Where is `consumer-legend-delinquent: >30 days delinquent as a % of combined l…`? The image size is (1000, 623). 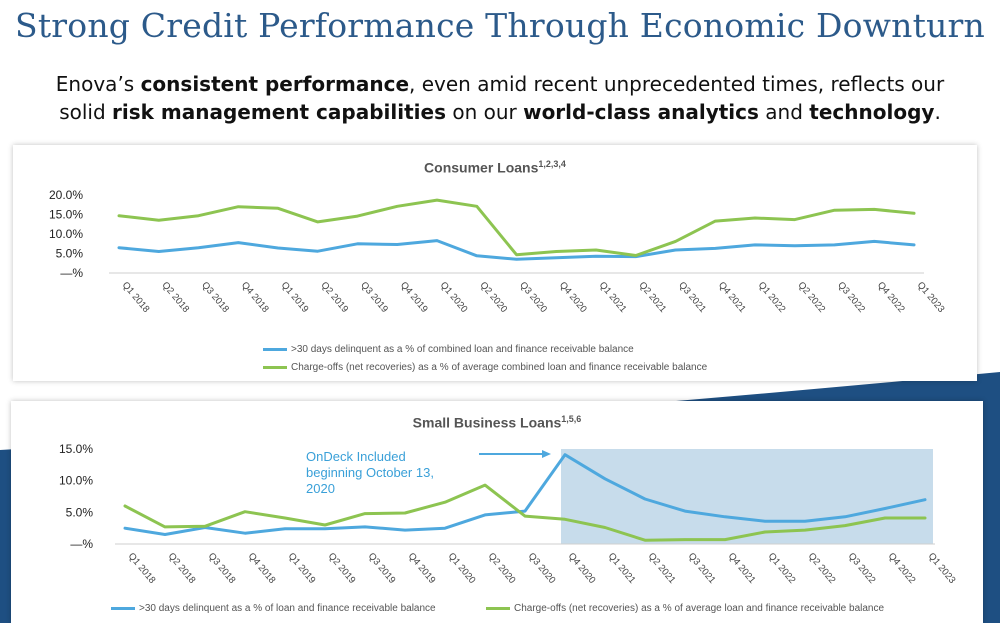 consumer-legend-delinquent: >30 days delinquent as a % of combined l… is located at coordinates (448, 349).